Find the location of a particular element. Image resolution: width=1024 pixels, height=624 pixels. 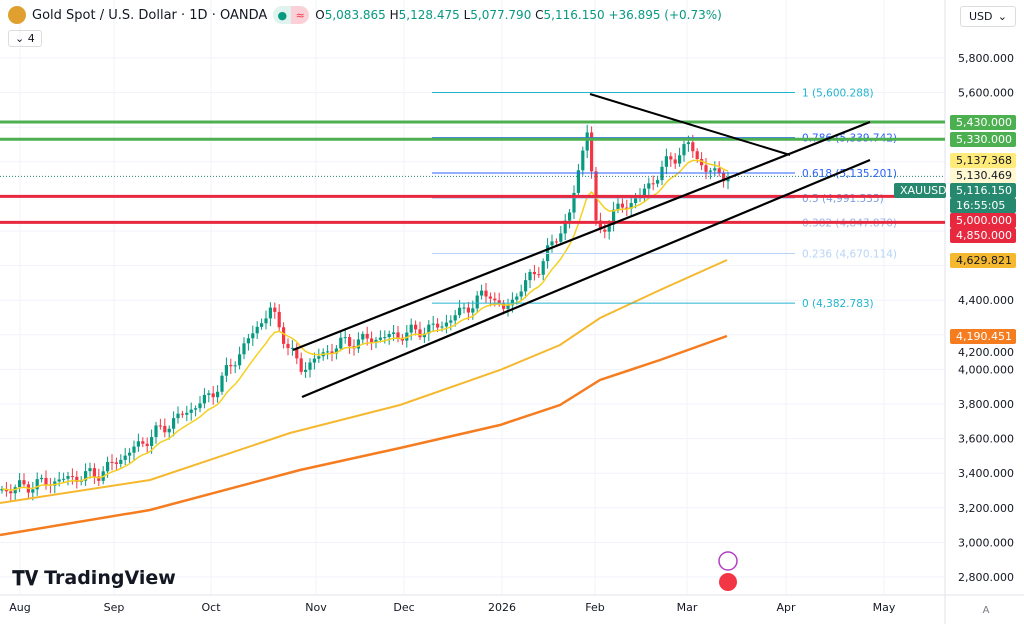

symbol-title: Gold Spot / U.S. Dollar · 1D · OANDA is located at coordinates (150, 15).